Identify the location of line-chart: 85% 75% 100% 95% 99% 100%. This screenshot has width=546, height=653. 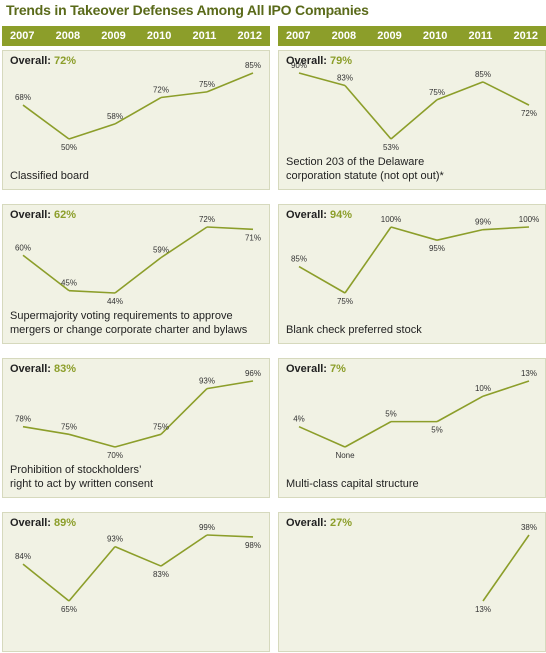
(415, 260).